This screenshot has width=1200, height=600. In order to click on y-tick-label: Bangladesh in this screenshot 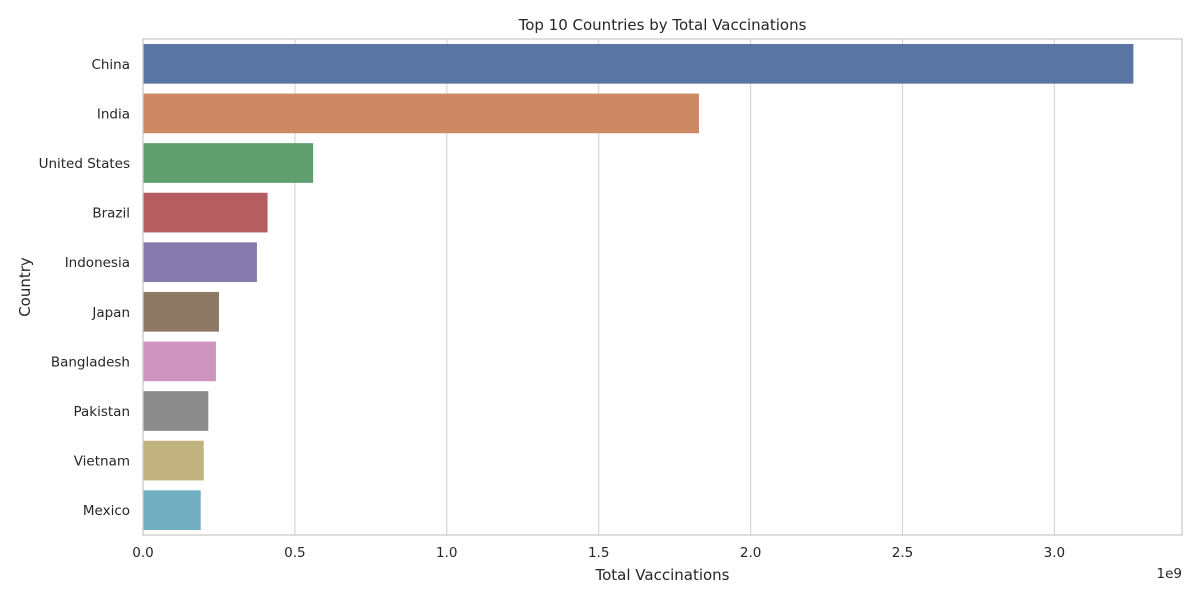, I will do `click(90, 362)`.